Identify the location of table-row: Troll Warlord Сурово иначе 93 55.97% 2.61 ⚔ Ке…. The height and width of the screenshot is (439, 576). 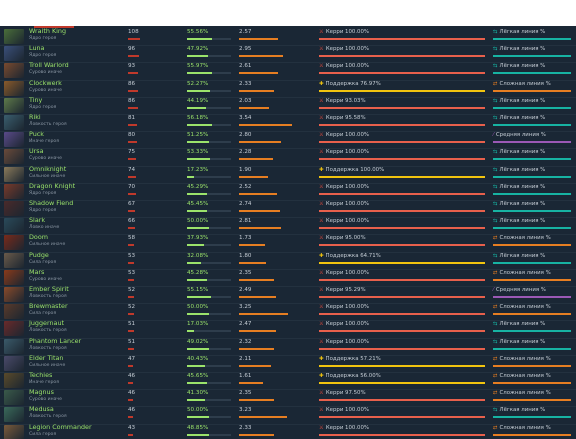
(288, 71).